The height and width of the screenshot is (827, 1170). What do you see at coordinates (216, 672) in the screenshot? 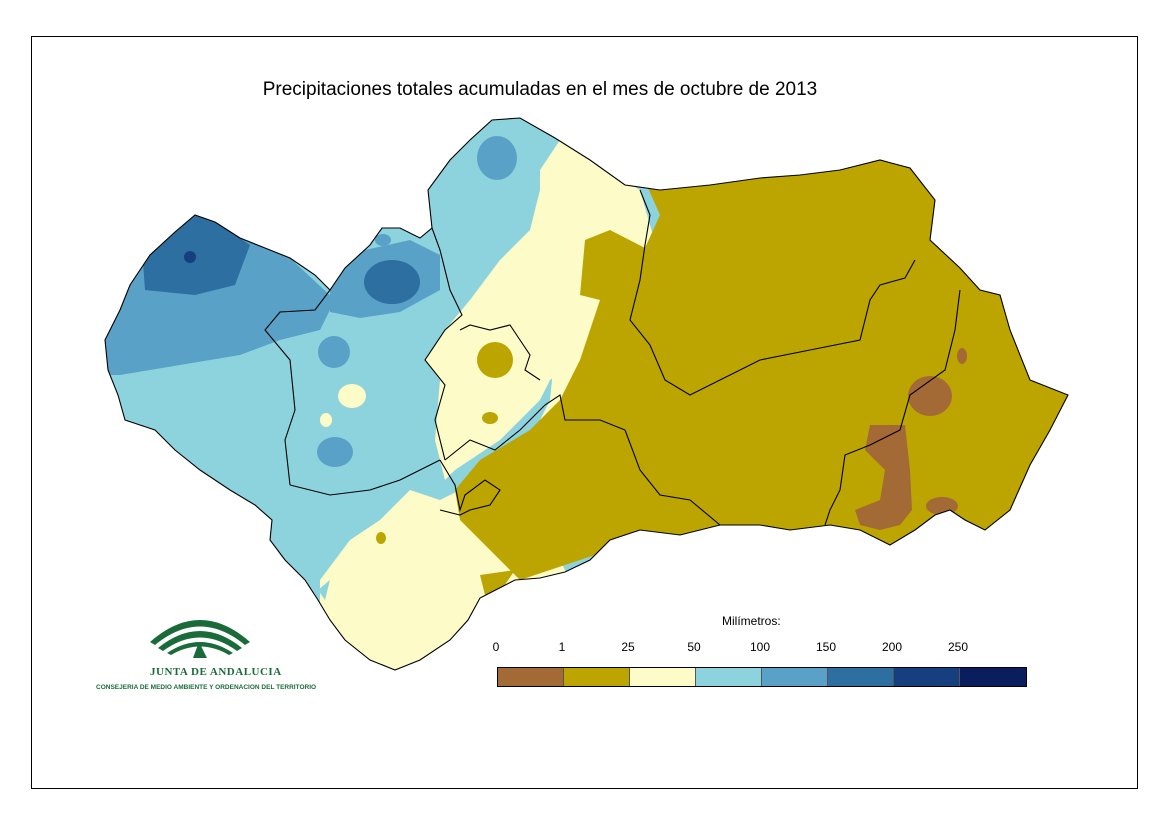
I see `logo-name: JUNTA DE ANDALUCIA` at bounding box center [216, 672].